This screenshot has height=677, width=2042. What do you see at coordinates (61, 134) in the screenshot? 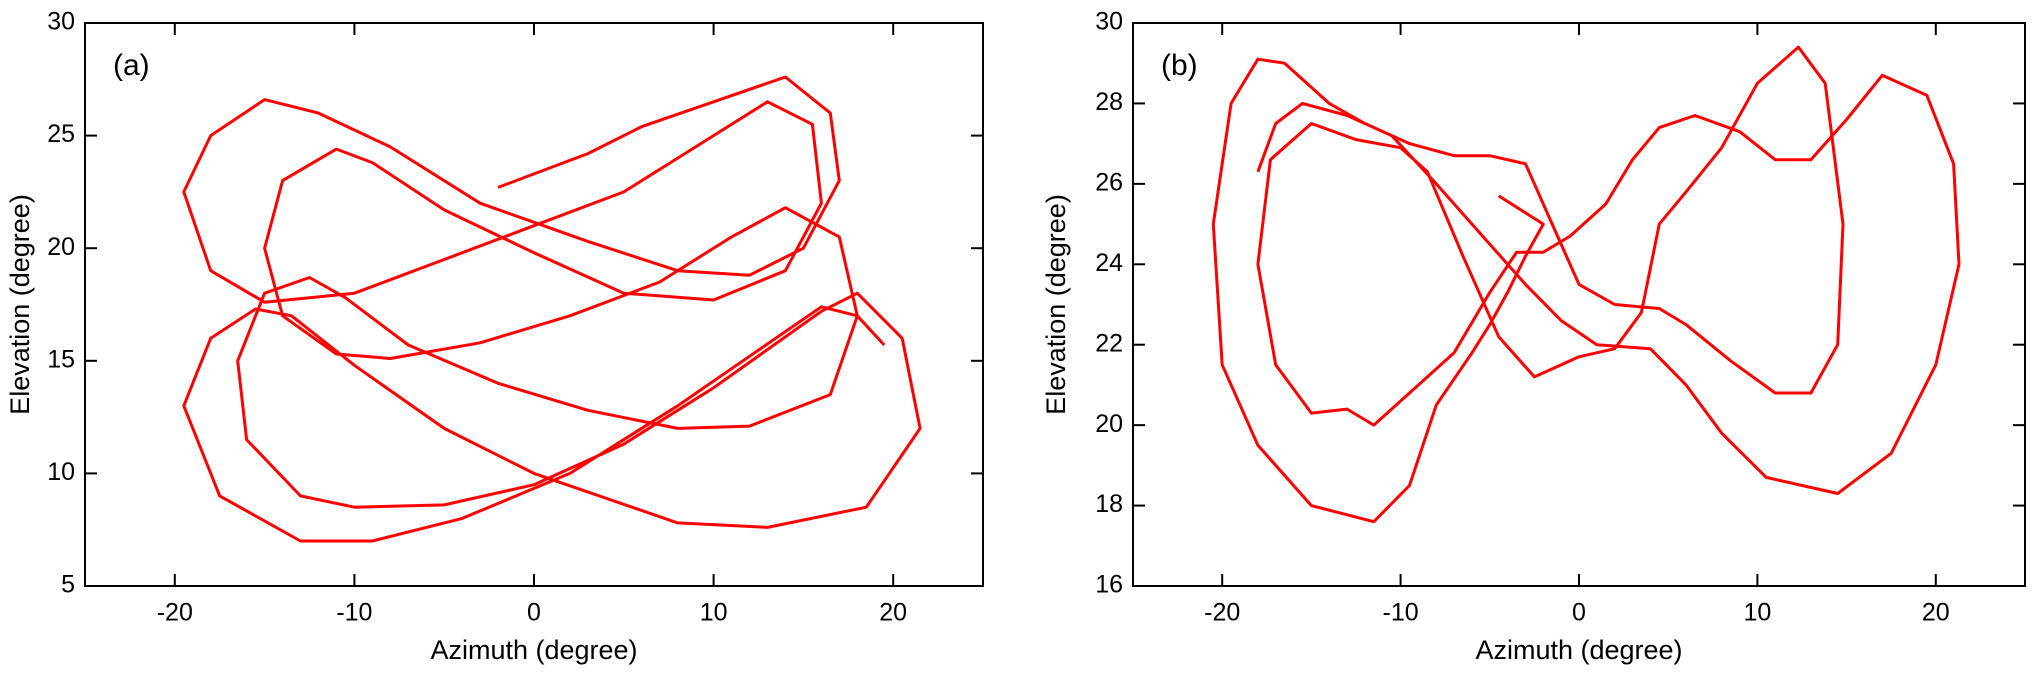
I see `y-tick-label: 25` at bounding box center [61, 134].